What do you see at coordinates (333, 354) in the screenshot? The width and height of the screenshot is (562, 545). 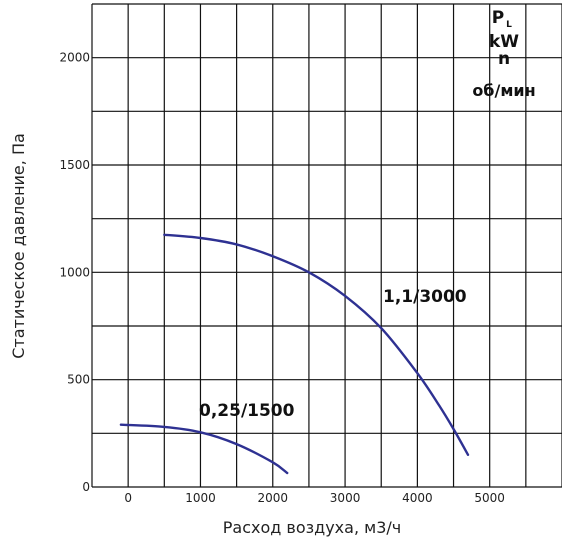 I see `curve-labels: 1,1/3000 0,25/1500` at bounding box center [333, 354].